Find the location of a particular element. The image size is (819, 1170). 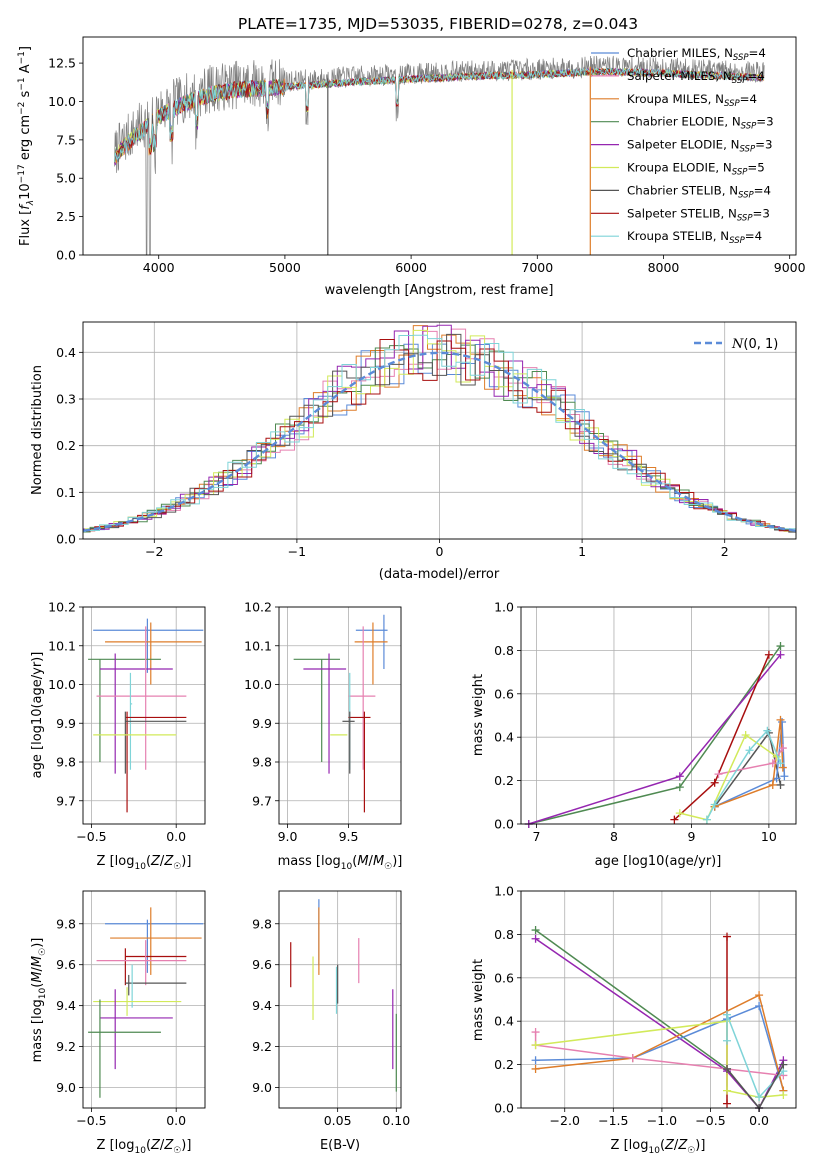

x-tick-label: 6000 is located at coordinates (411, 267).